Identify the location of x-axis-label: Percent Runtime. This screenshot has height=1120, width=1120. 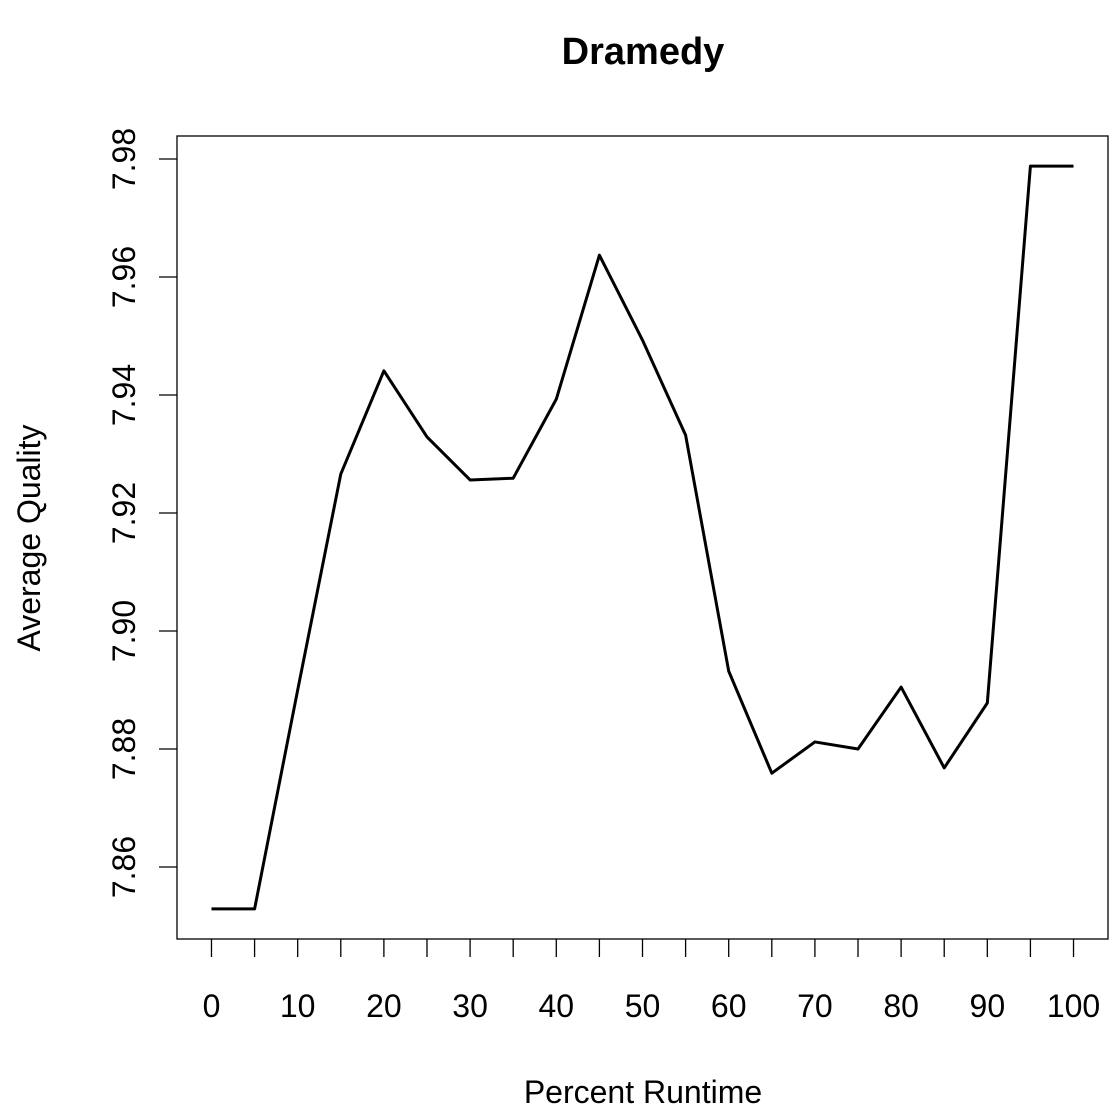
(643, 1092).